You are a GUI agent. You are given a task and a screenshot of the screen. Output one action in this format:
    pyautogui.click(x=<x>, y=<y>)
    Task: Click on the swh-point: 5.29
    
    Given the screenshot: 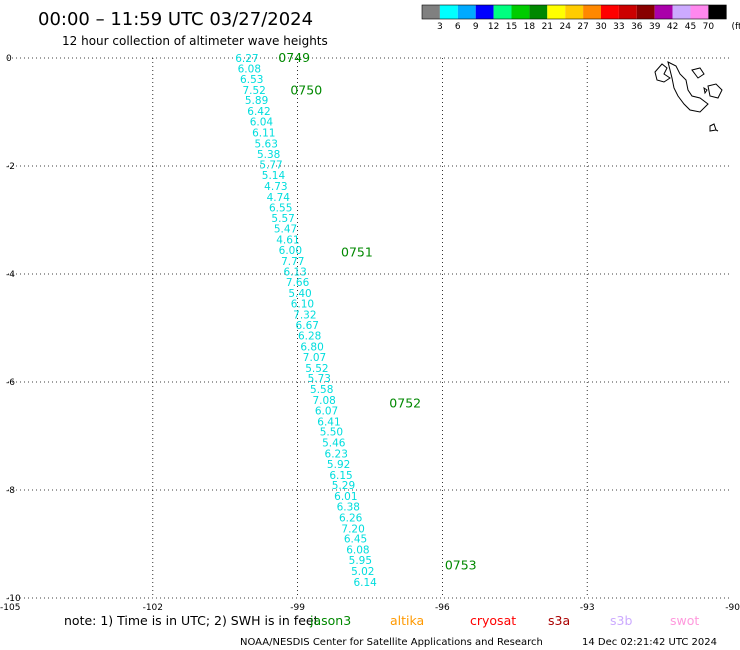 What is the action you would take?
    pyautogui.click(x=343, y=486)
    